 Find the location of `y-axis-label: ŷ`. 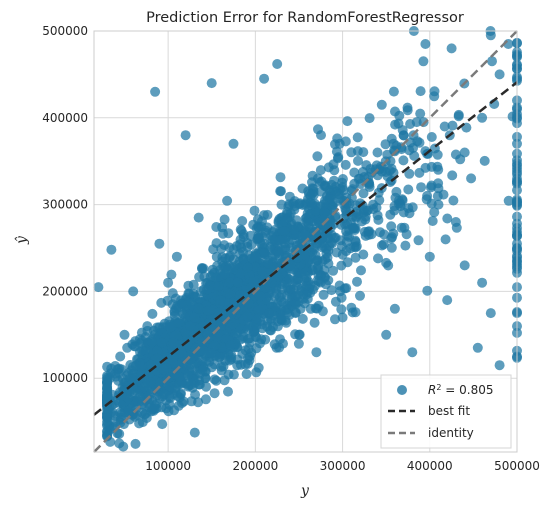

y-axis-label: ŷ is located at coordinates (21, 240).